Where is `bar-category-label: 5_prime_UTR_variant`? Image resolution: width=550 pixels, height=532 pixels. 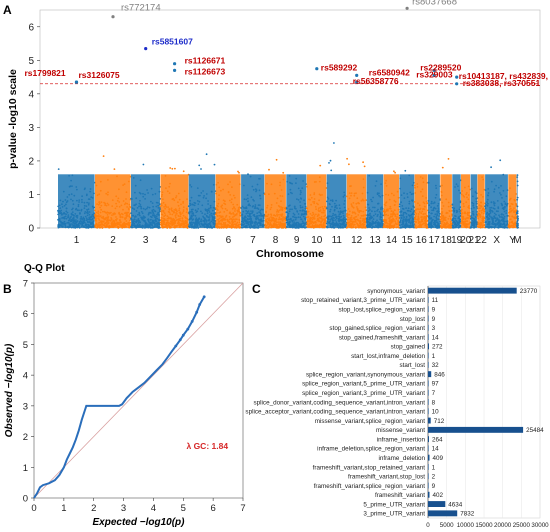 bar-category-label: 5_prime_UTR_variant is located at coordinates (394, 504).